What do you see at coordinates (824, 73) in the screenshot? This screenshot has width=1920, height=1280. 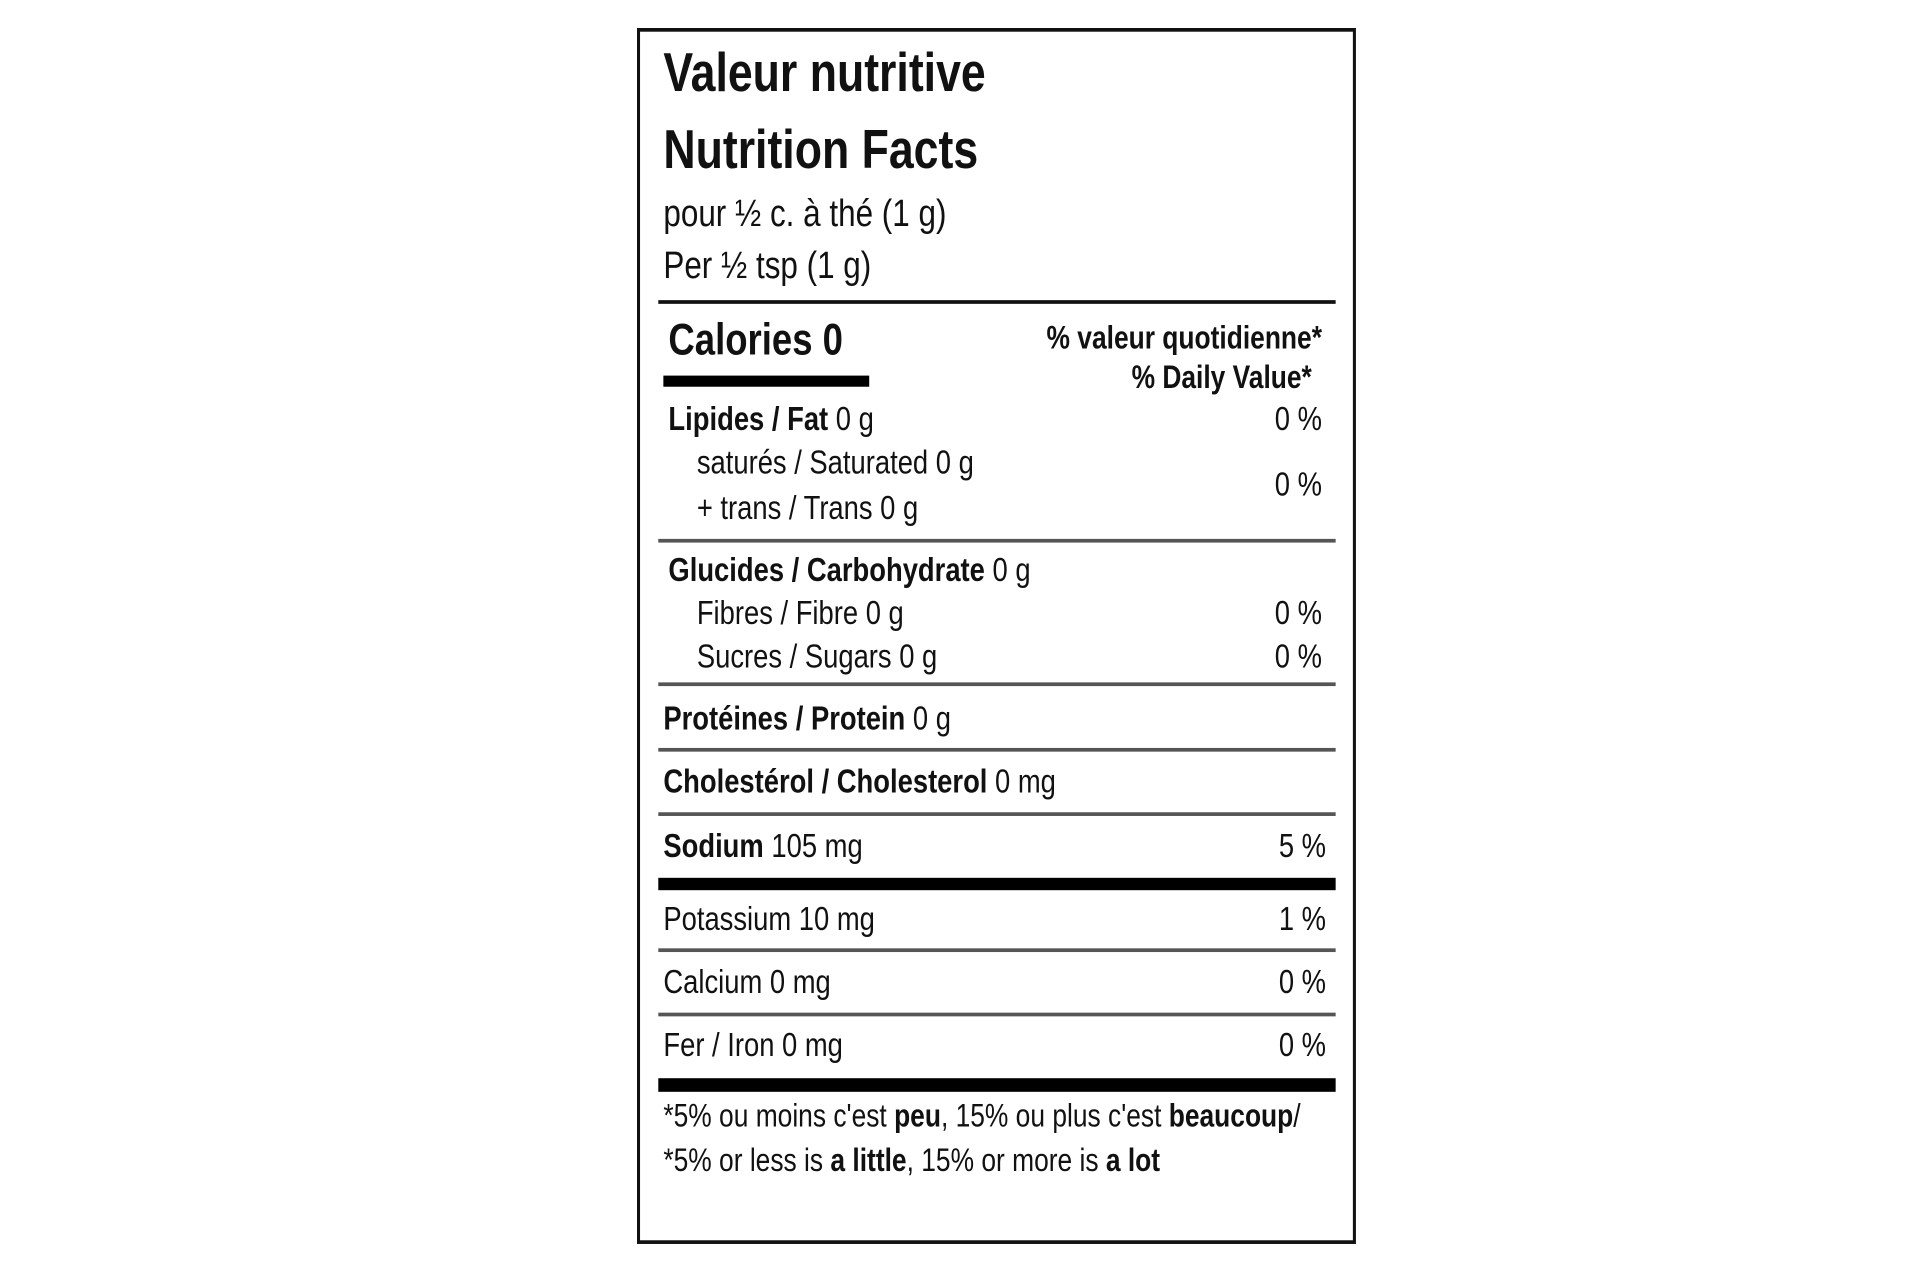 I see `title-fr: Valeur nutritive` at bounding box center [824, 73].